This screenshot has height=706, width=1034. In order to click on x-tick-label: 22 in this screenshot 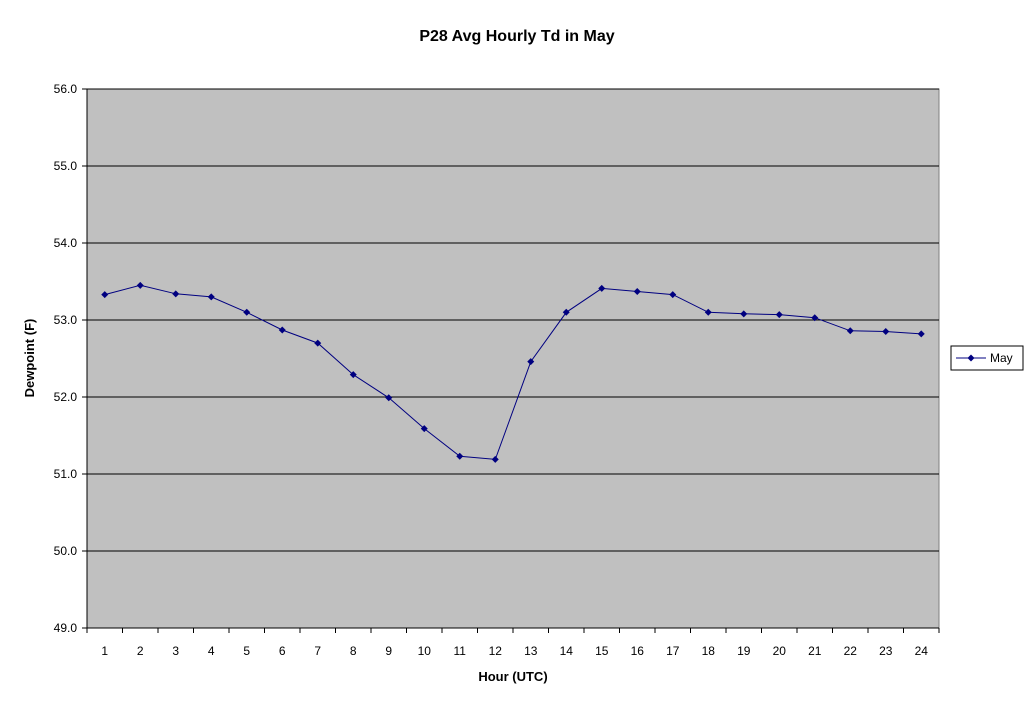, I will do `click(851, 651)`.